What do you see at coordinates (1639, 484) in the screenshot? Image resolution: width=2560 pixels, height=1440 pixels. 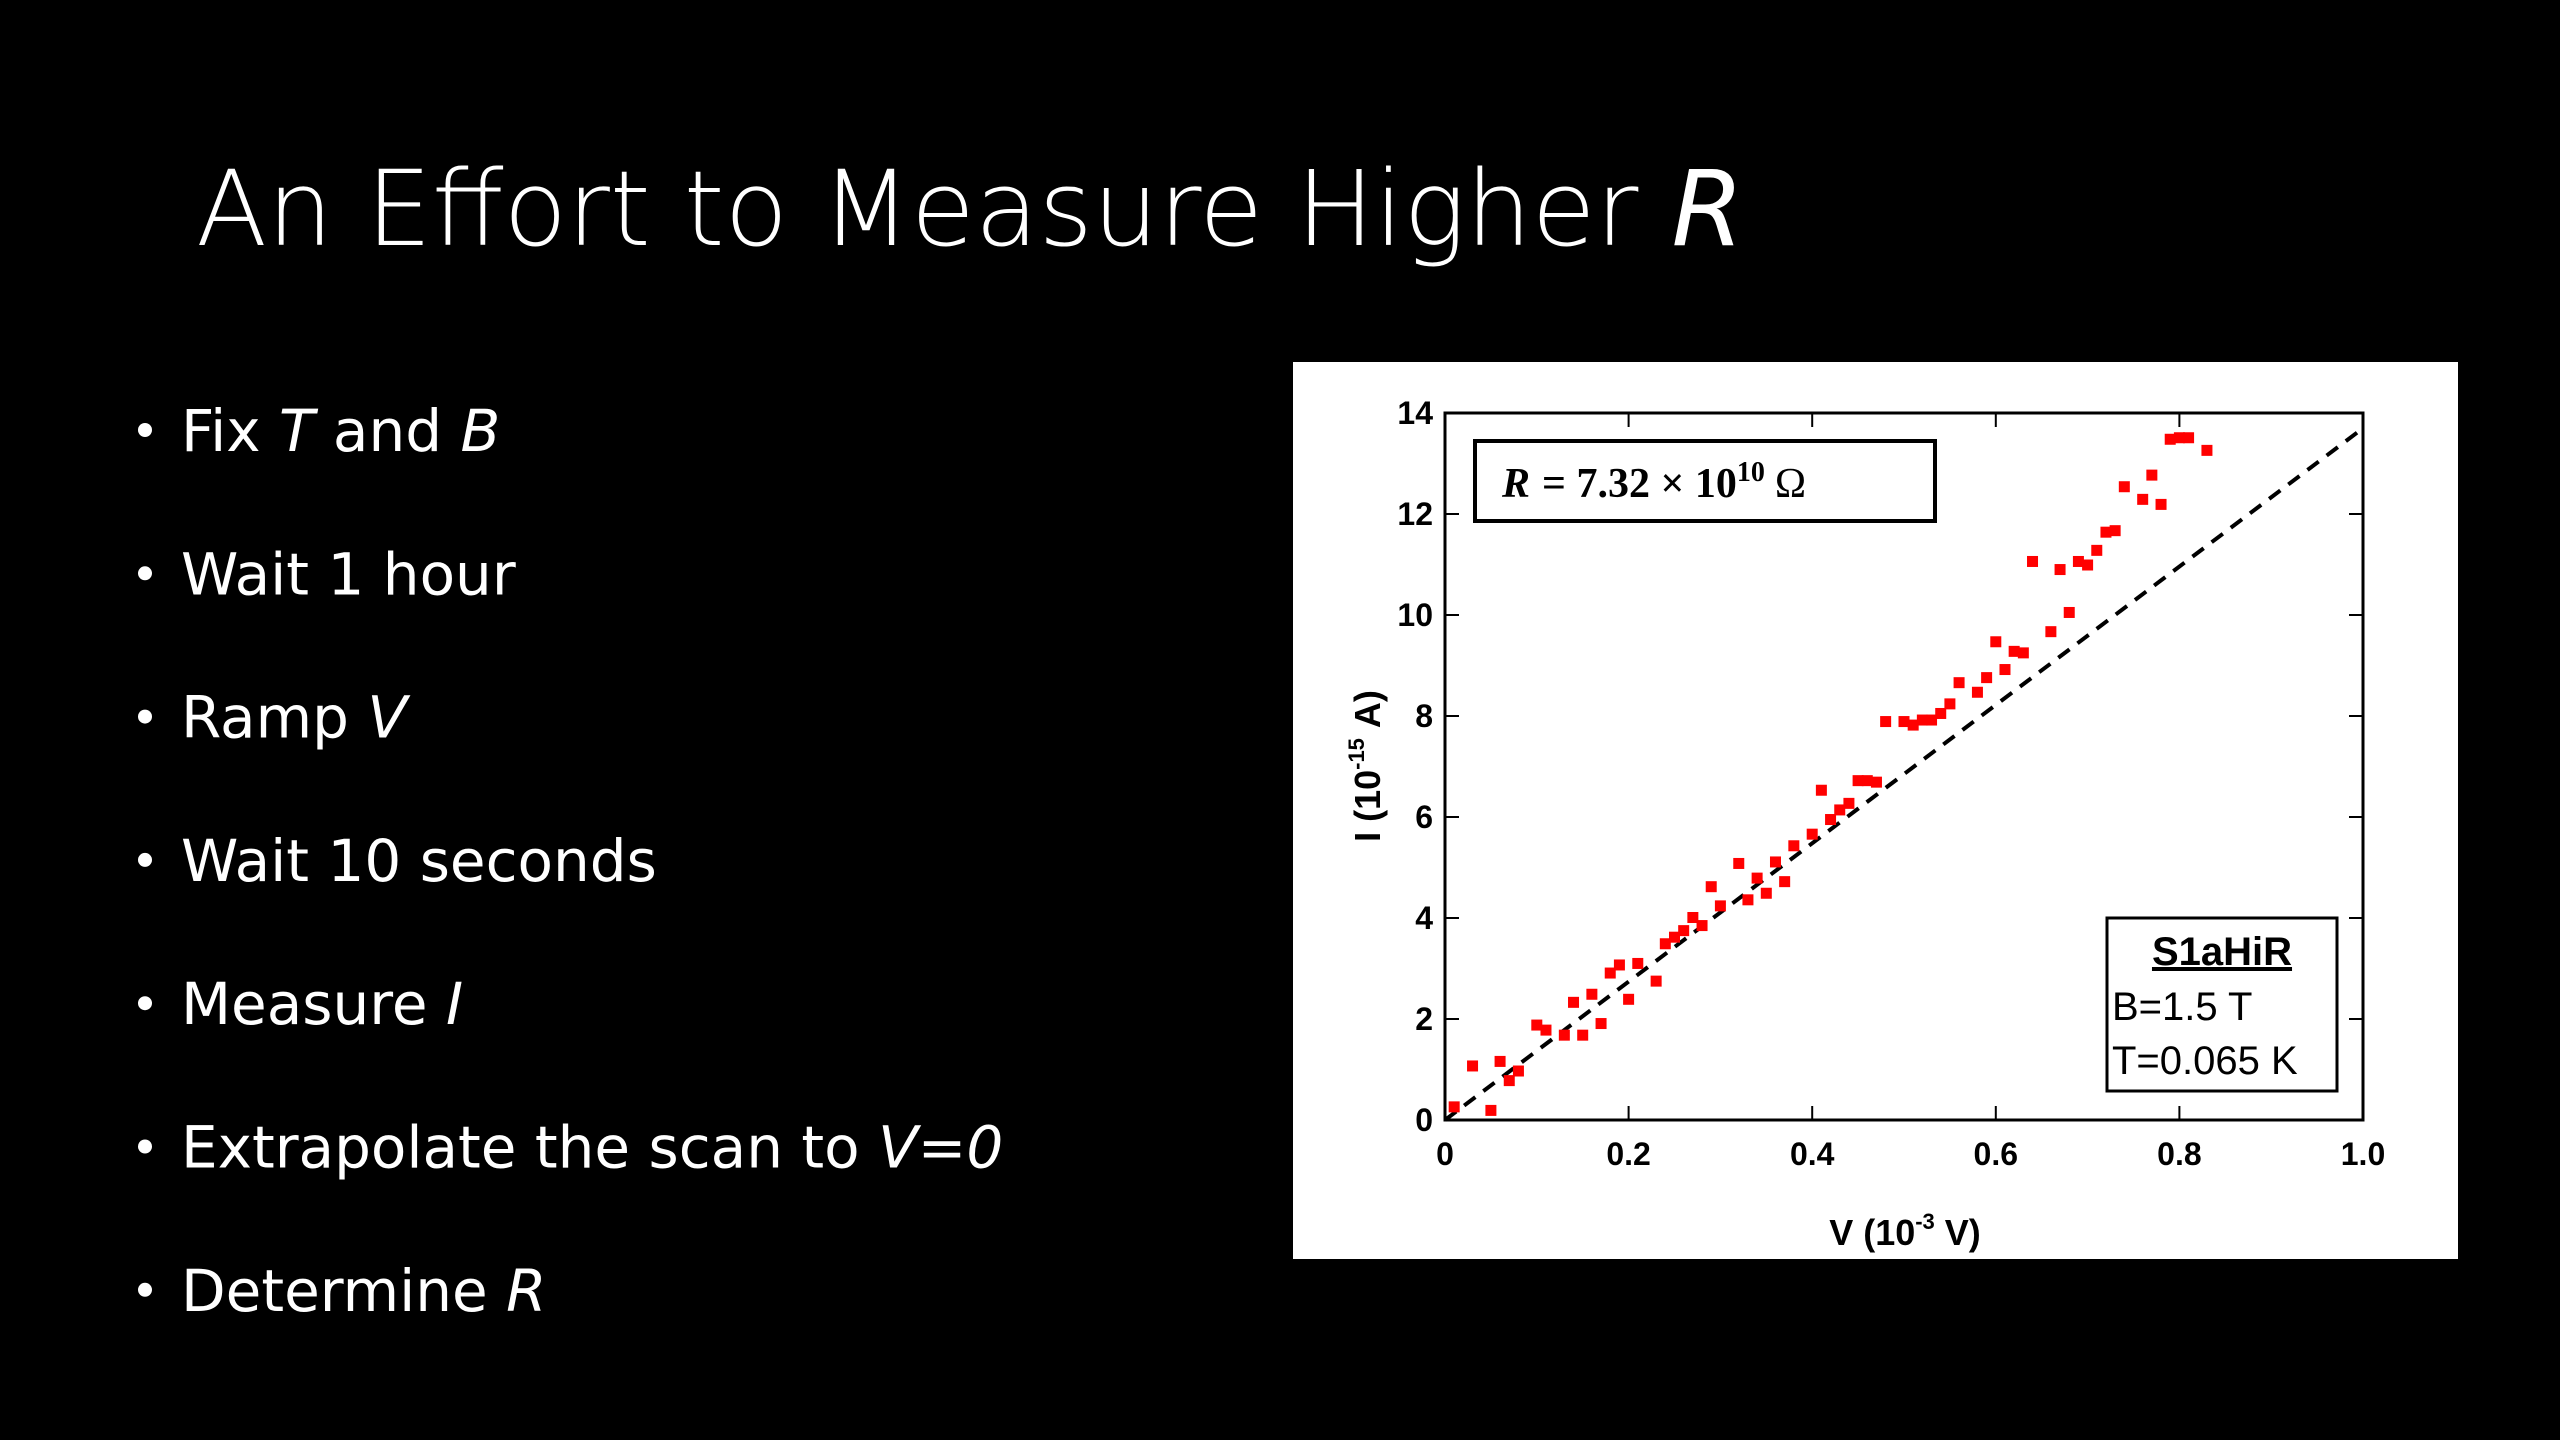 I see `annotation-text: = 7.32 × 10` at bounding box center [1639, 484].